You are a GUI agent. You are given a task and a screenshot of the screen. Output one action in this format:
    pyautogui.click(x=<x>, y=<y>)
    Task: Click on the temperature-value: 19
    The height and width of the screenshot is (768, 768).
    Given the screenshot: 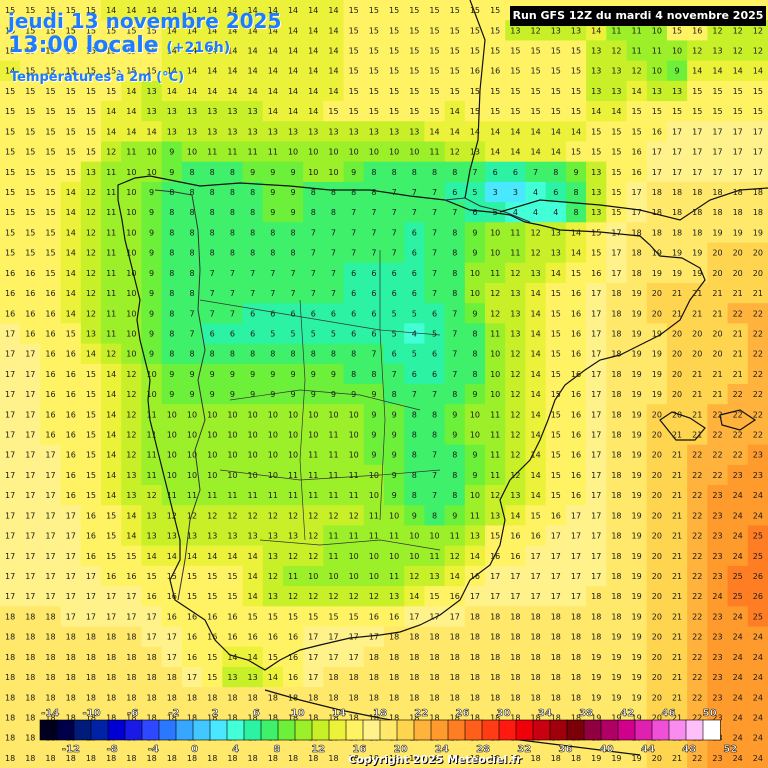 What is the action you would take?
    pyautogui.click(x=738, y=232)
    